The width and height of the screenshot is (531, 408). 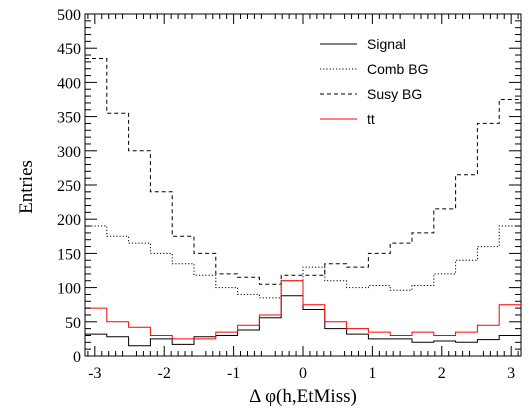 I want to click on series-line-comb-bg, so click(x=303, y=262).